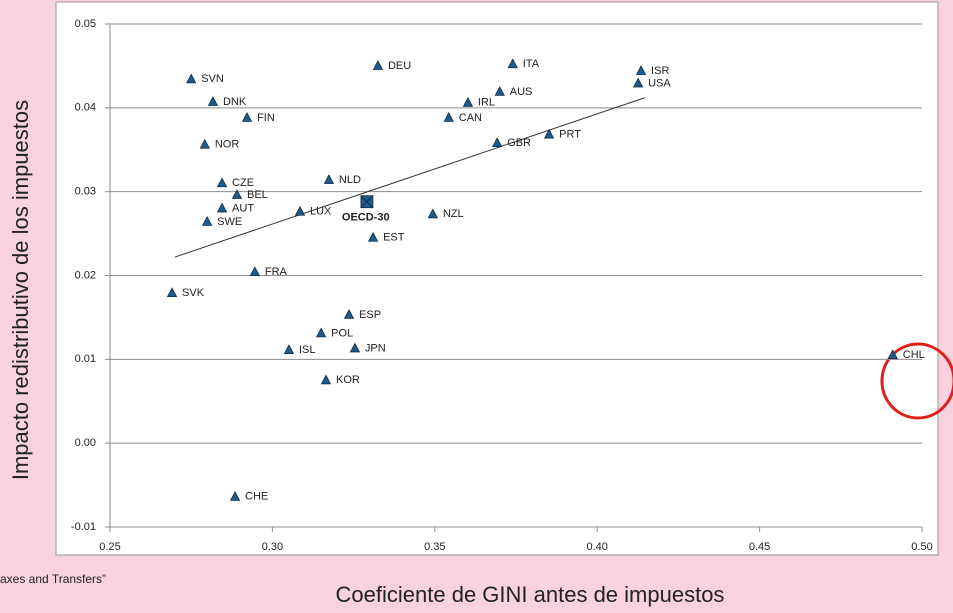 Image resolution: width=953 pixels, height=613 pixels. What do you see at coordinates (519, 143) in the screenshot?
I see `point-label: GBR` at bounding box center [519, 143].